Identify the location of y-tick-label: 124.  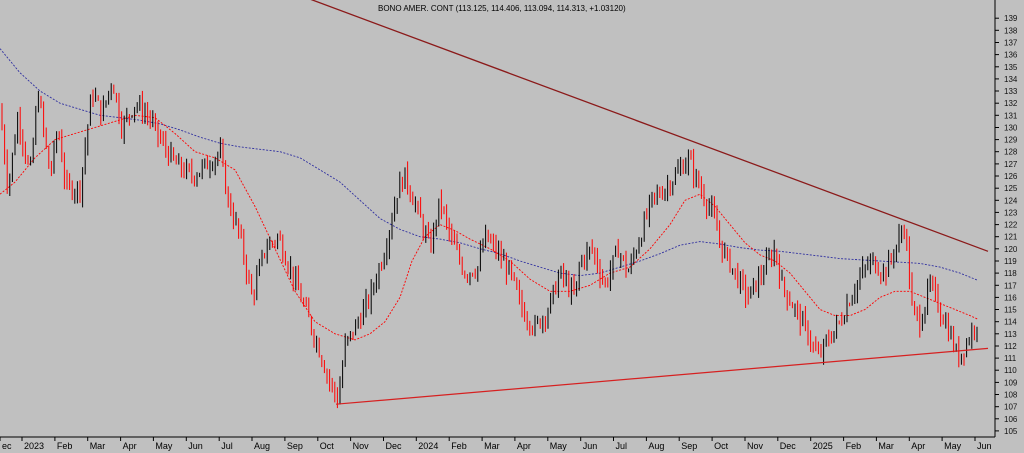
(1011, 200).